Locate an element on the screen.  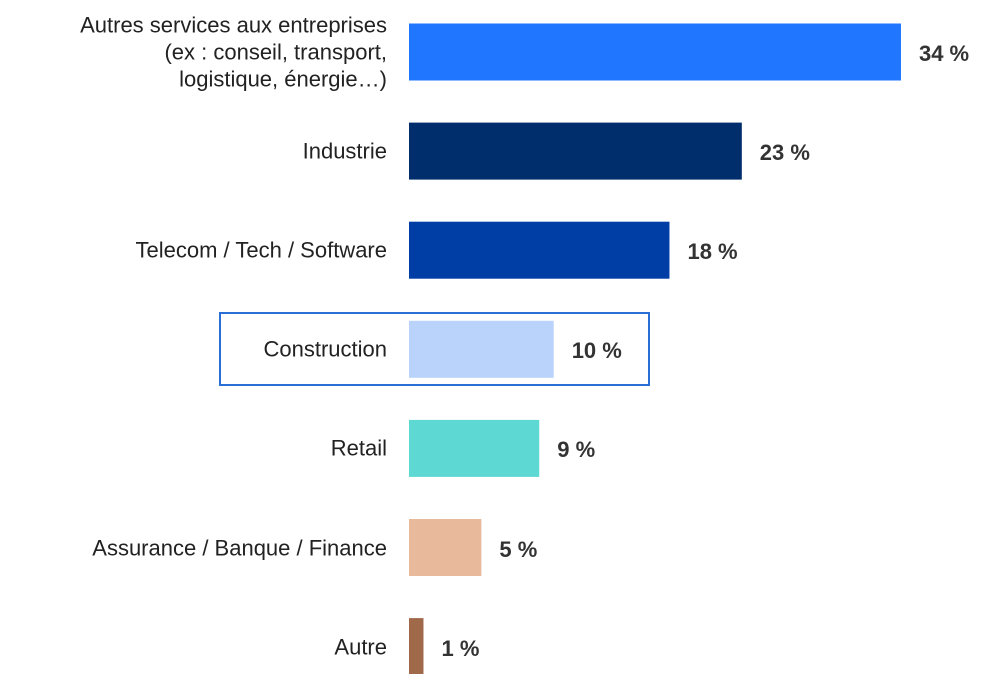
value-label: 5 % is located at coordinates (518, 549).